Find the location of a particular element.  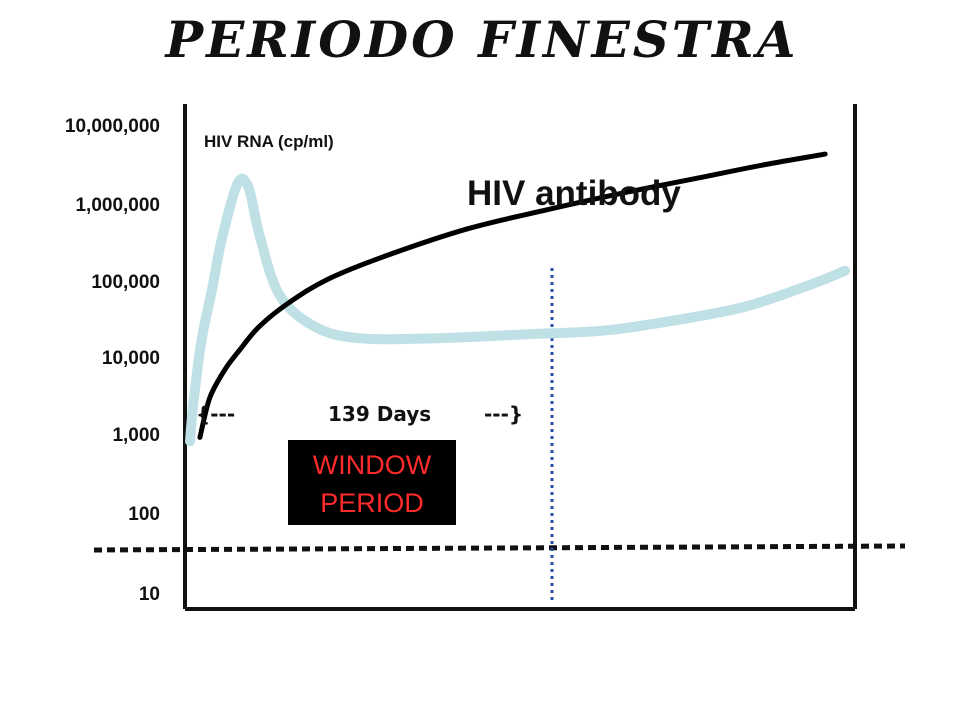

window-period-line-2: PERIOD is located at coordinates (372, 503).